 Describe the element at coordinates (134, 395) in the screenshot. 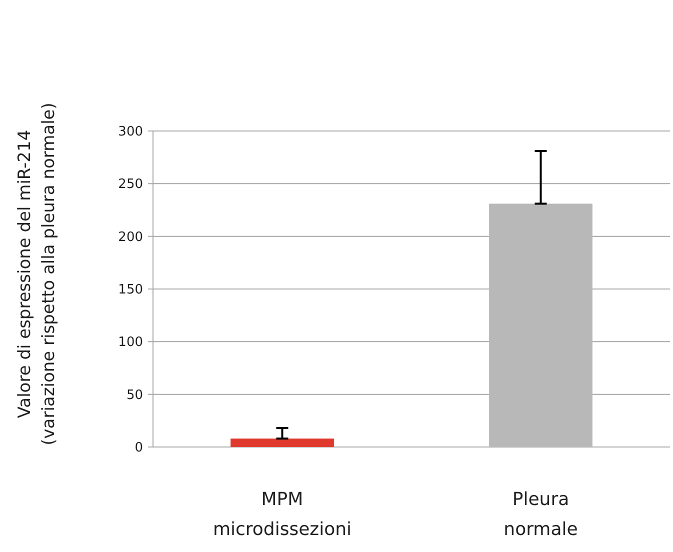

I see `y-tick-label: 50` at that location.